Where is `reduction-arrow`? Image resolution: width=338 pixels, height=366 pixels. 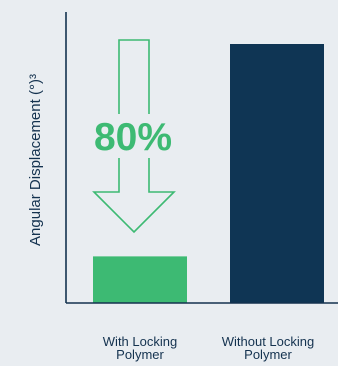
reduction-arrow is located at coordinates (134, 136).